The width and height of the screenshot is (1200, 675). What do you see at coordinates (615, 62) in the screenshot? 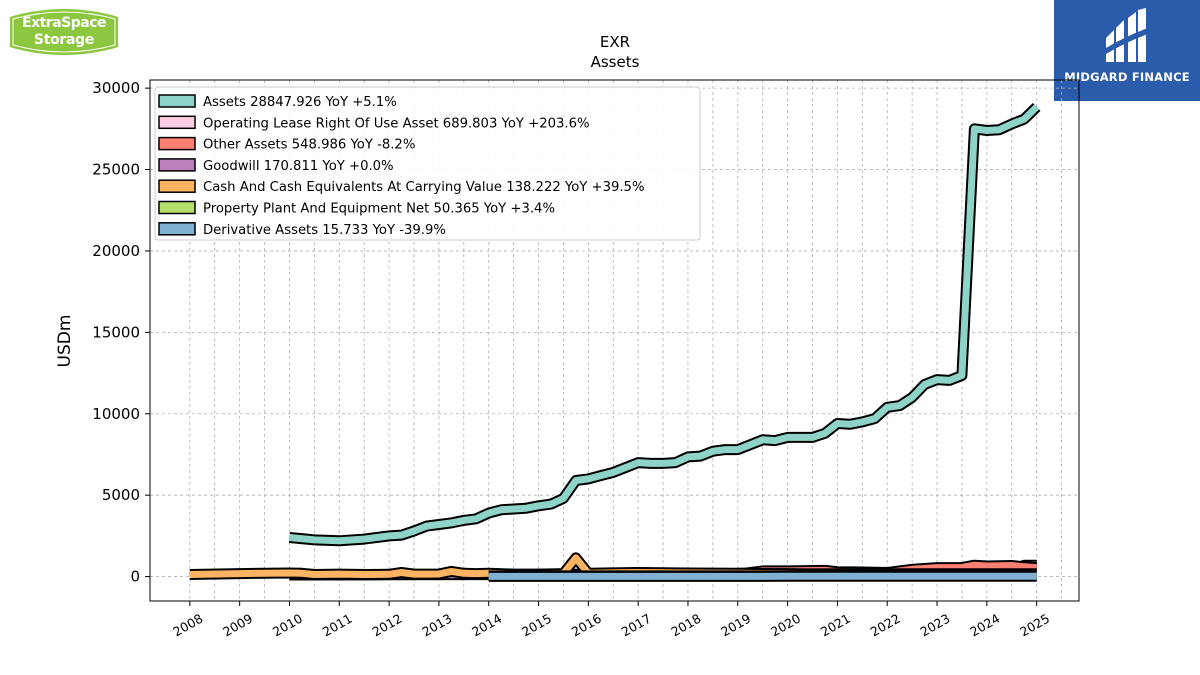
I see `chart-subtitle: Assets` at bounding box center [615, 62].